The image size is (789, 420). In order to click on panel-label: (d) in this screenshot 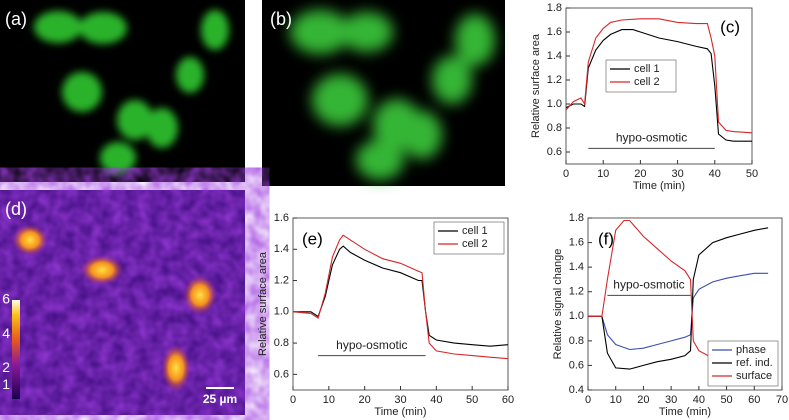, I will do `click(16, 209)`.